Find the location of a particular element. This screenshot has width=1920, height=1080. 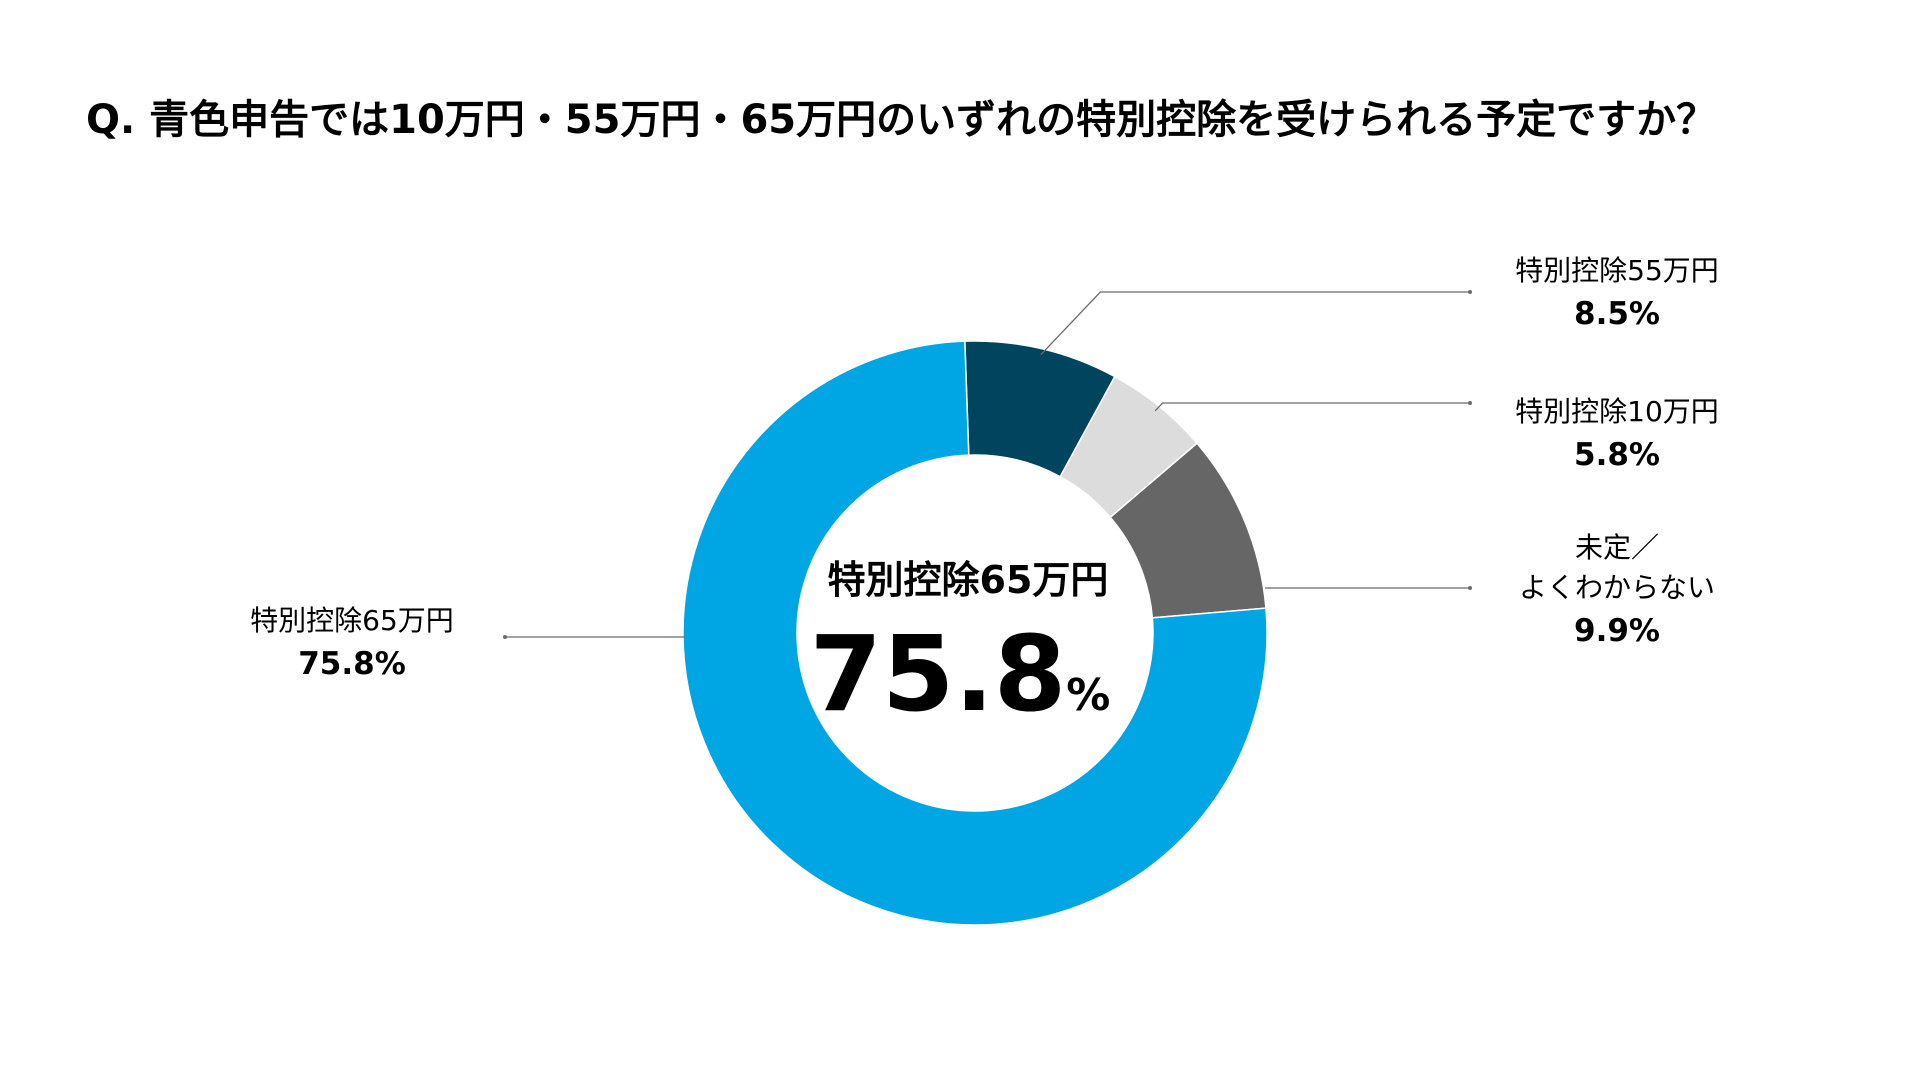

center-label: 特別控除65万円 is located at coordinates (968, 580).